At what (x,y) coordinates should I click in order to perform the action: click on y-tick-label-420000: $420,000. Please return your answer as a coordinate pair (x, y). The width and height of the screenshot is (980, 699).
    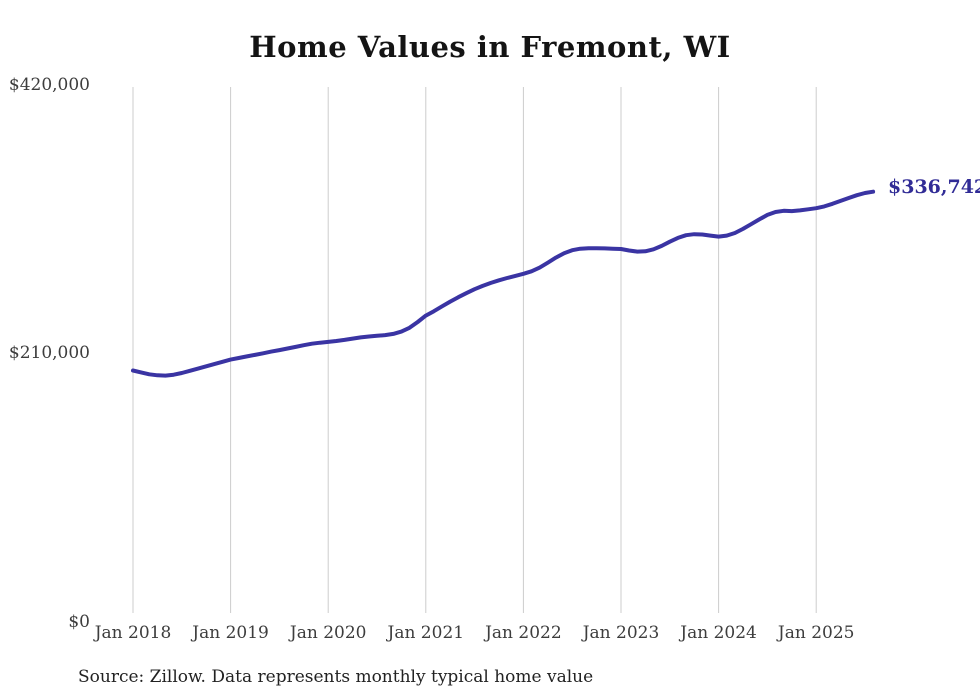
    Looking at the image, I should click on (49, 85).